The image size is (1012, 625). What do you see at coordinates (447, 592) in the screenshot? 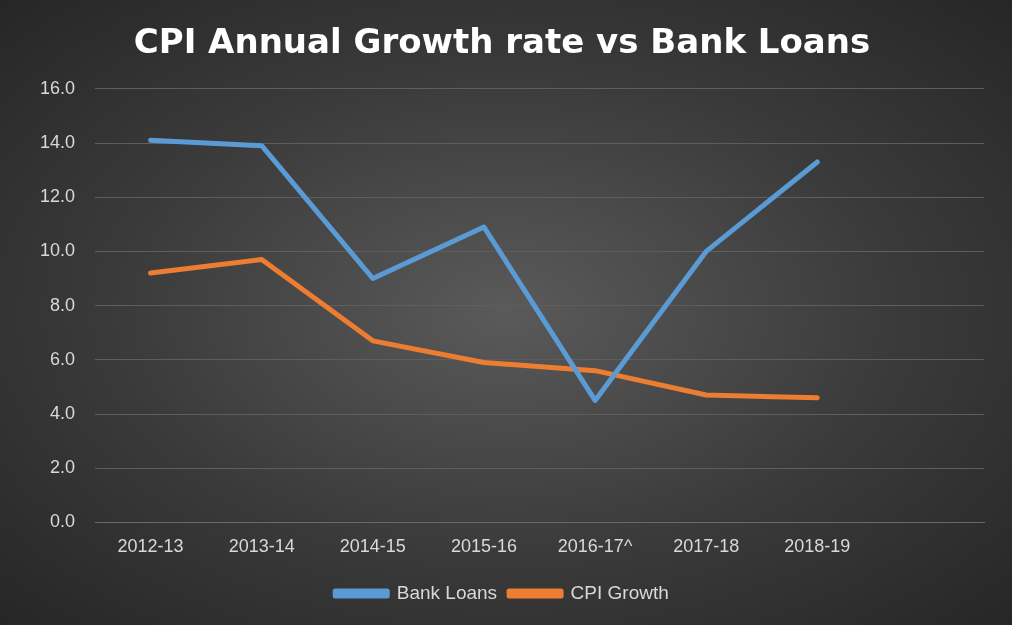
I see `legend-label: Bank Loans` at bounding box center [447, 592].